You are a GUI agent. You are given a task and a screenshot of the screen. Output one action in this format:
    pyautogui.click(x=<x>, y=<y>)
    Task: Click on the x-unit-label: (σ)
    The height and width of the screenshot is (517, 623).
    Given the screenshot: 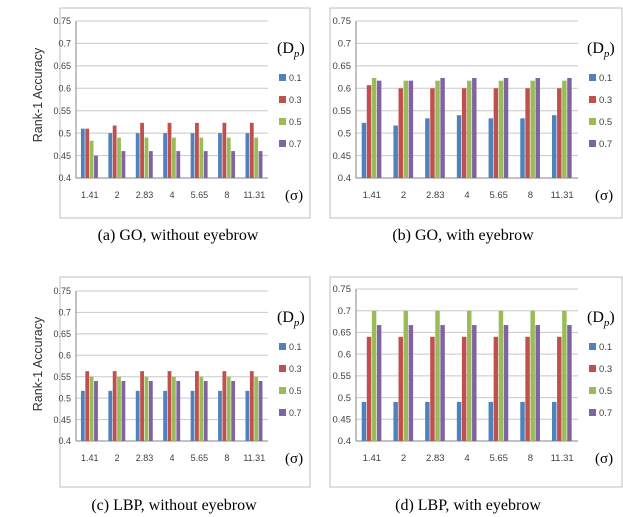 What is the action you would take?
    pyautogui.click(x=294, y=459)
    